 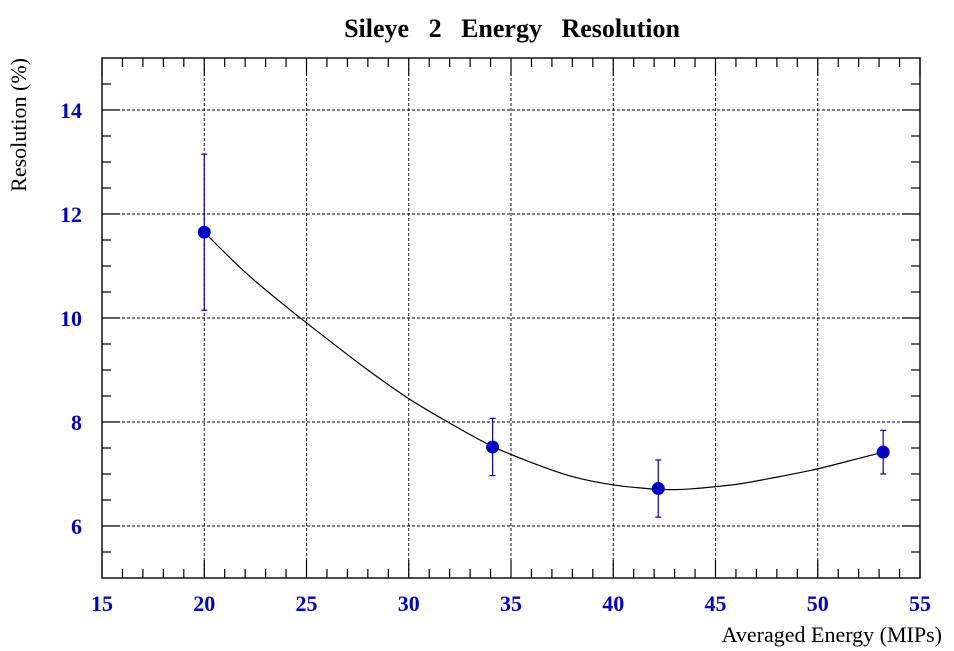 I want to click on x-tick-label: 45, so click(x=716, y=603).